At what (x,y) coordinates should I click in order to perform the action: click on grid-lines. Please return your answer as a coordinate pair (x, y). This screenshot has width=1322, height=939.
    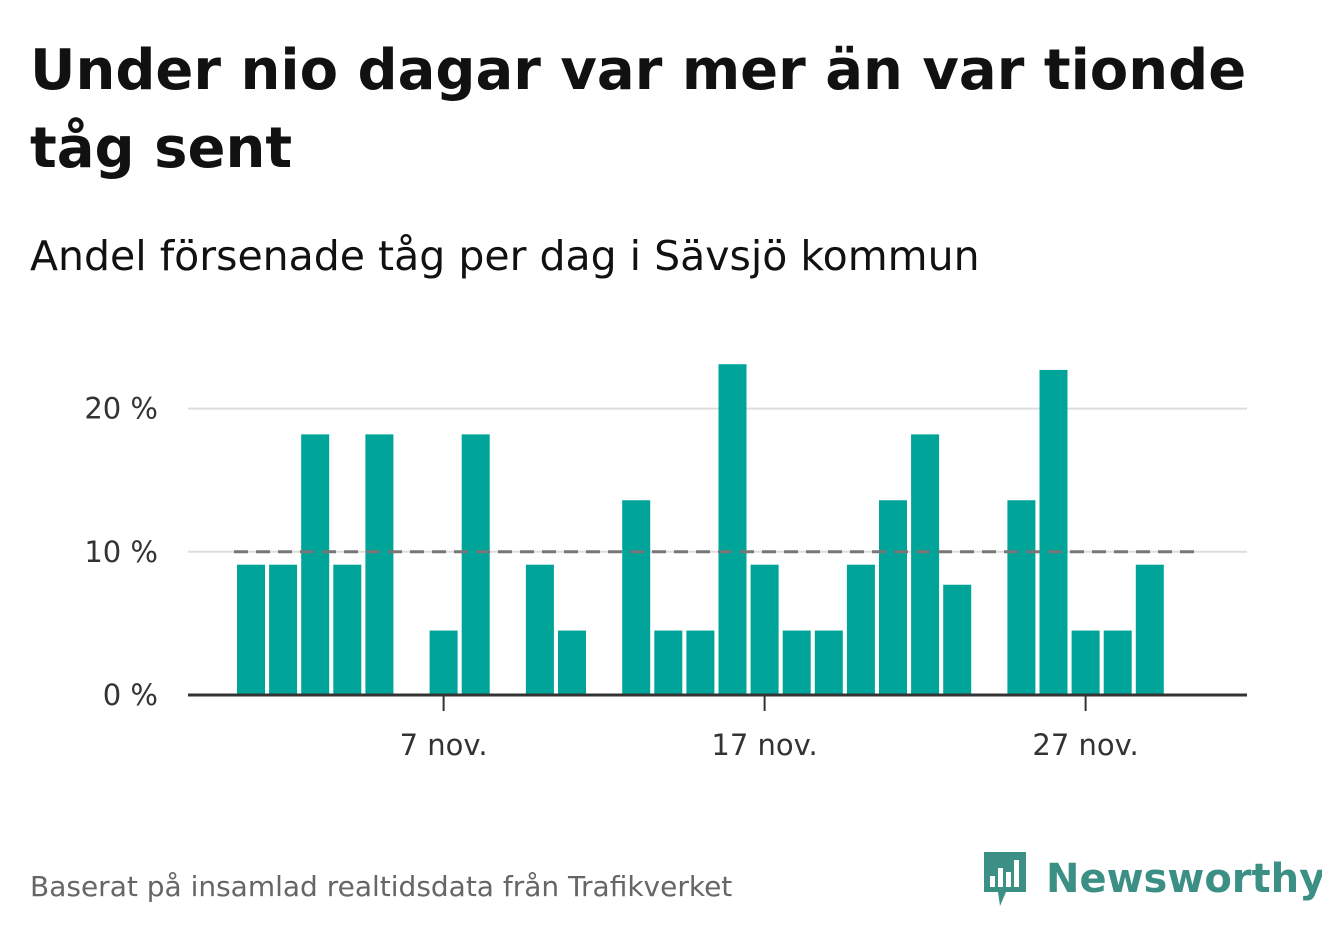
    Looking at the image, I should click on (717, 480).